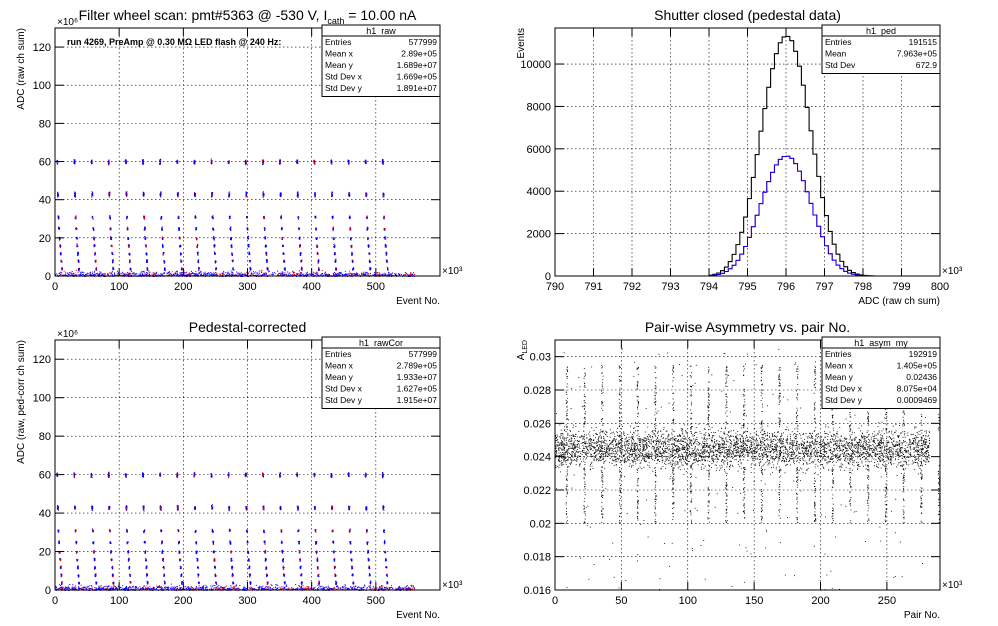  Describe the element at coordinates (311, 287) in the screenshot. I see `x-tick-label: 400` at that location.